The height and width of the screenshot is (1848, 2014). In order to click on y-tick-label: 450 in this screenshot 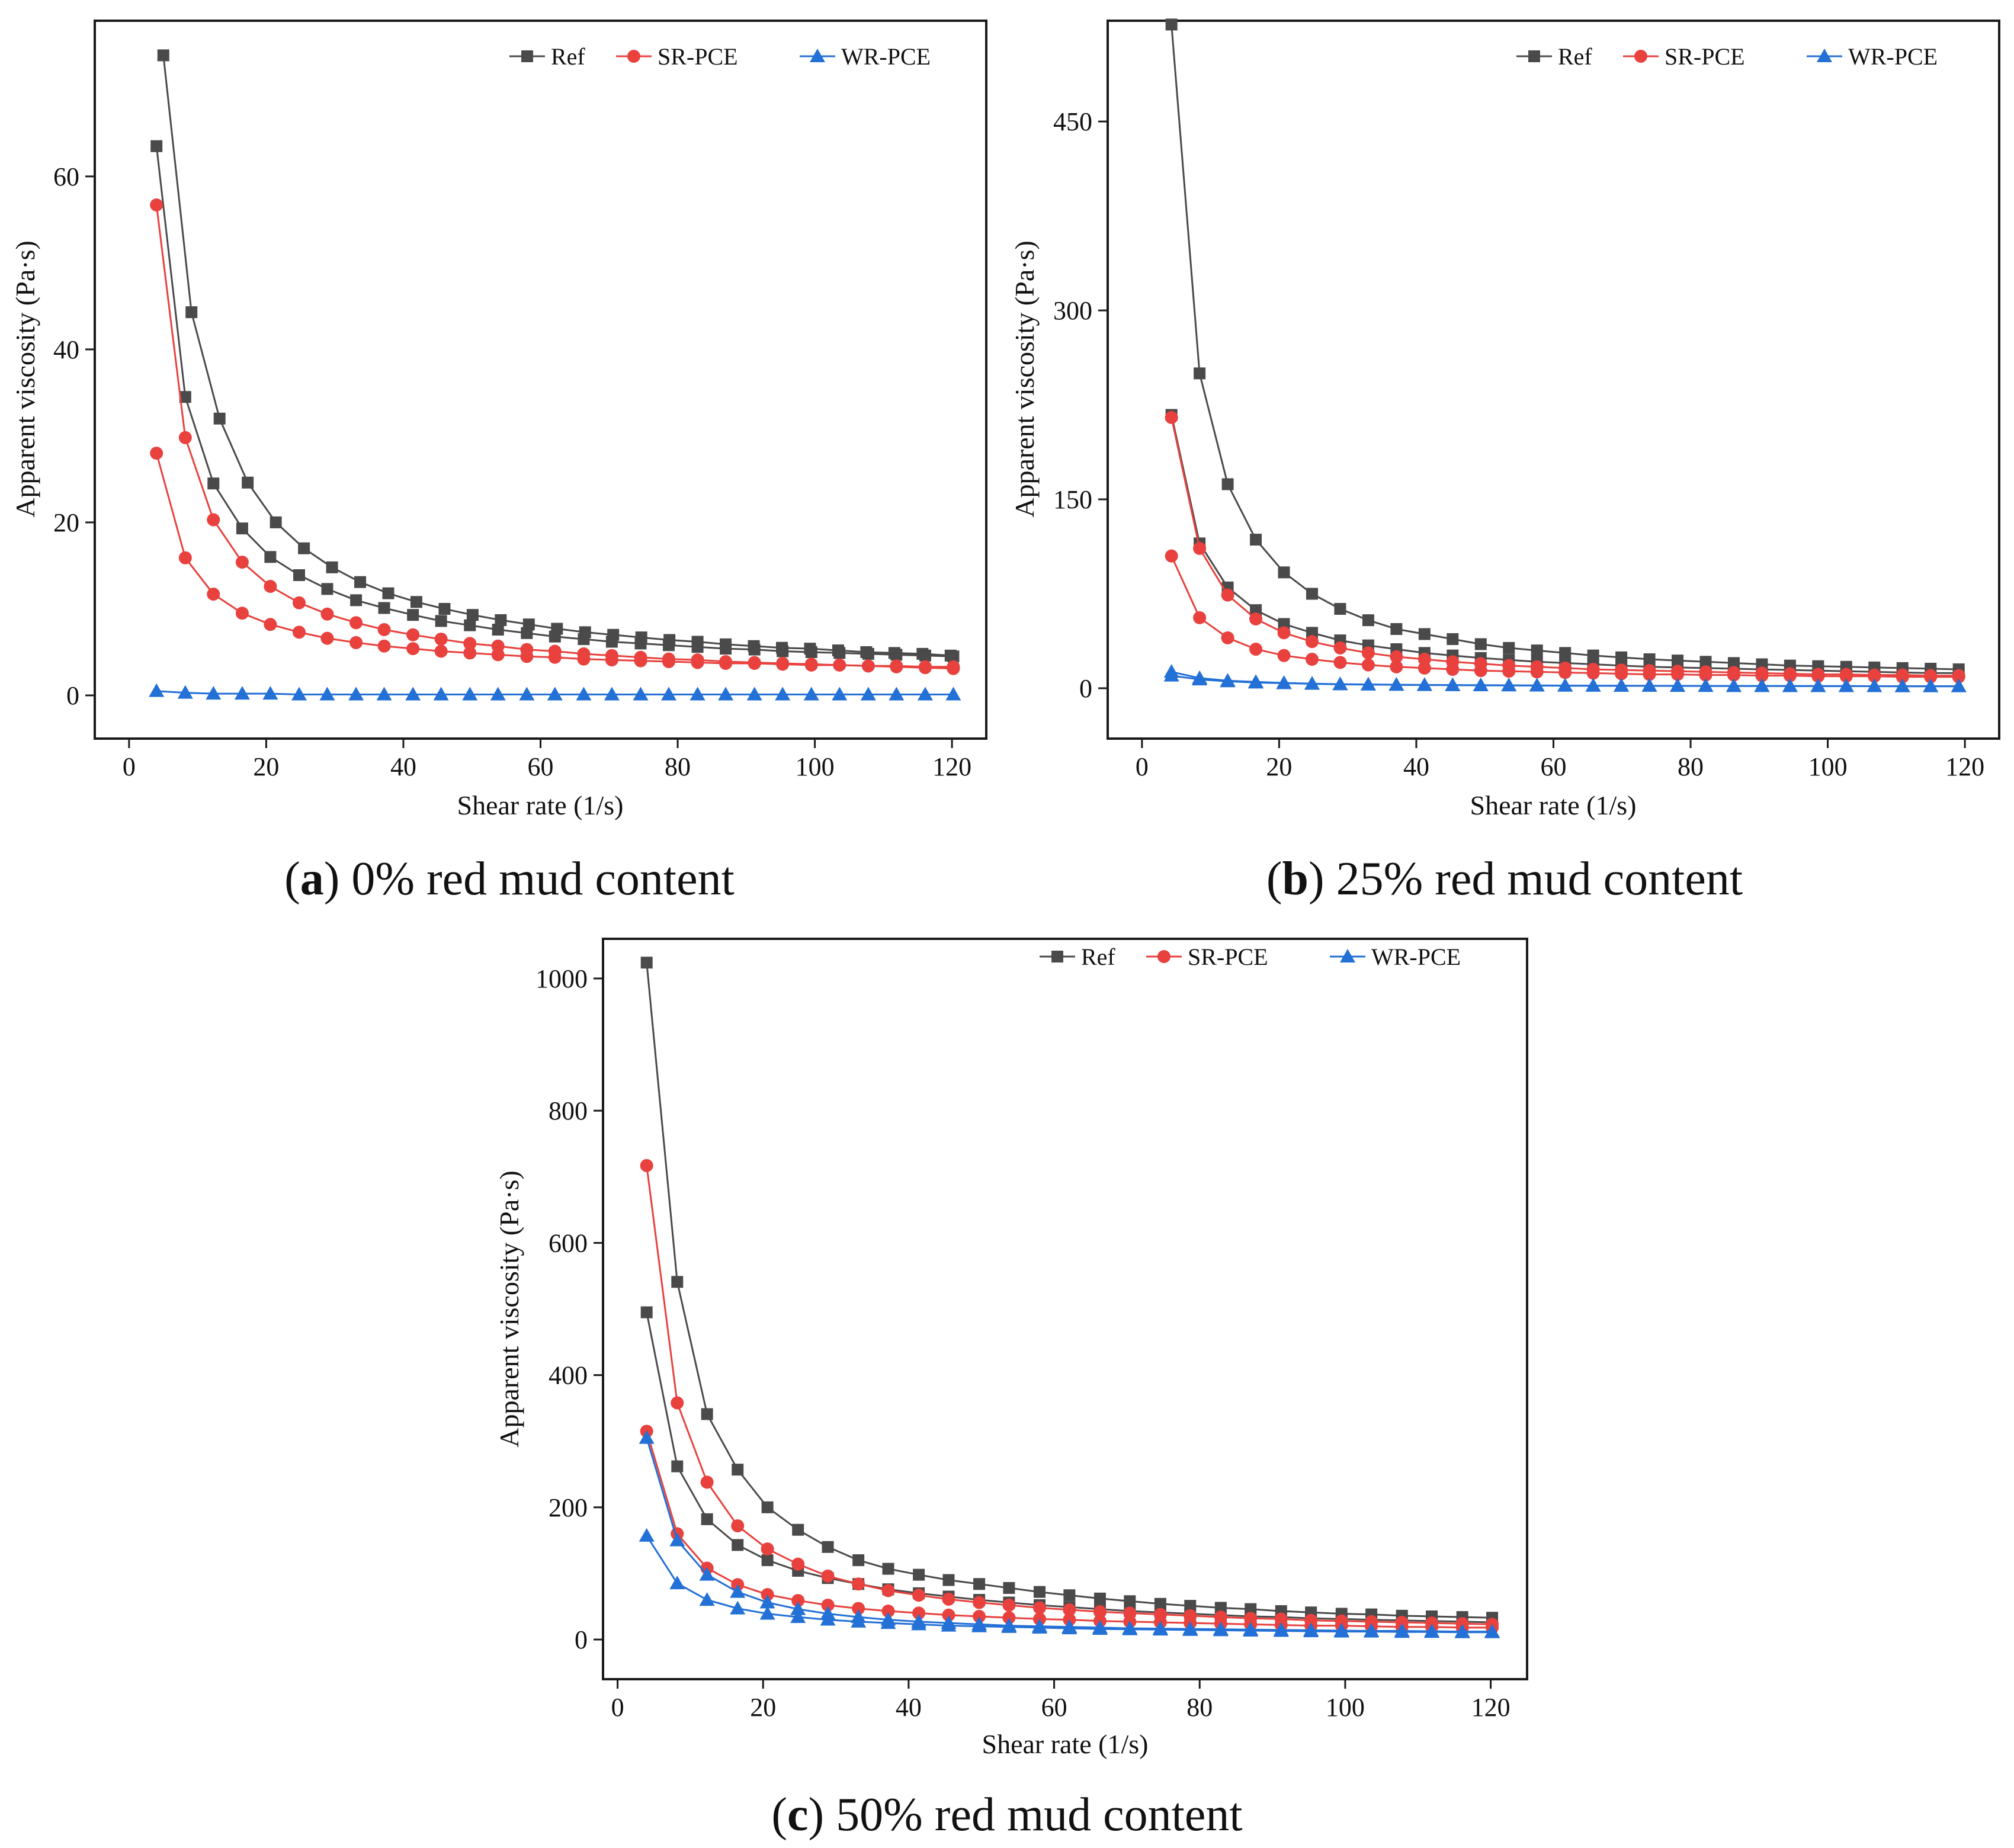, I will do `click(1073, 121)`.